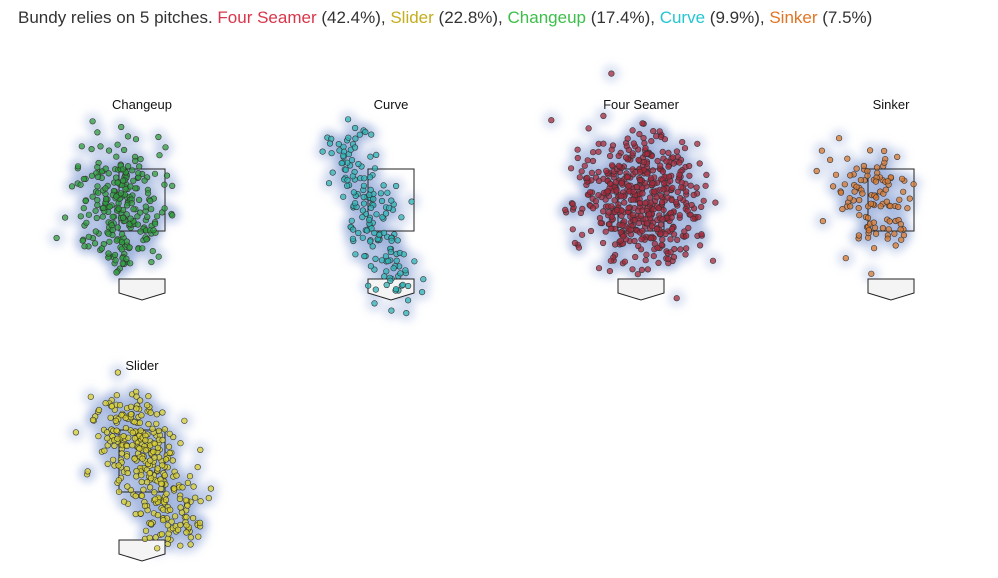 The height and width of the screenshot is (578, 998). What do you see at coordinates (737, 17) in the screenshot?
I see `pitch-share: (9.9%),` at bounding box center [737, 17].